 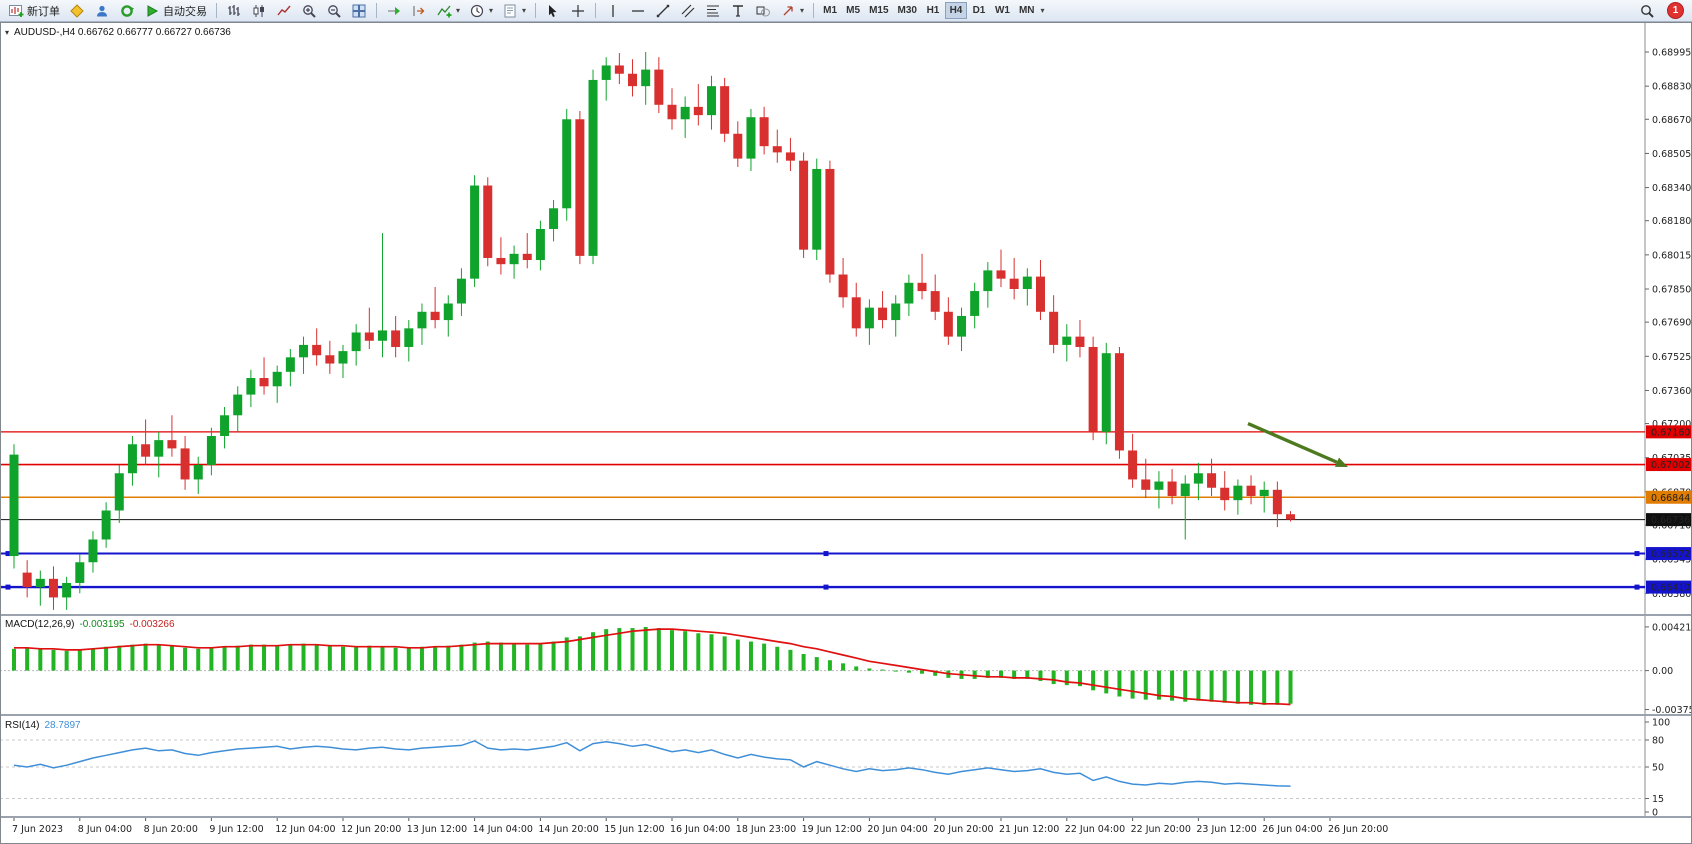 I want to click on vertical-line-tool-button, so click(x=613, y=11).